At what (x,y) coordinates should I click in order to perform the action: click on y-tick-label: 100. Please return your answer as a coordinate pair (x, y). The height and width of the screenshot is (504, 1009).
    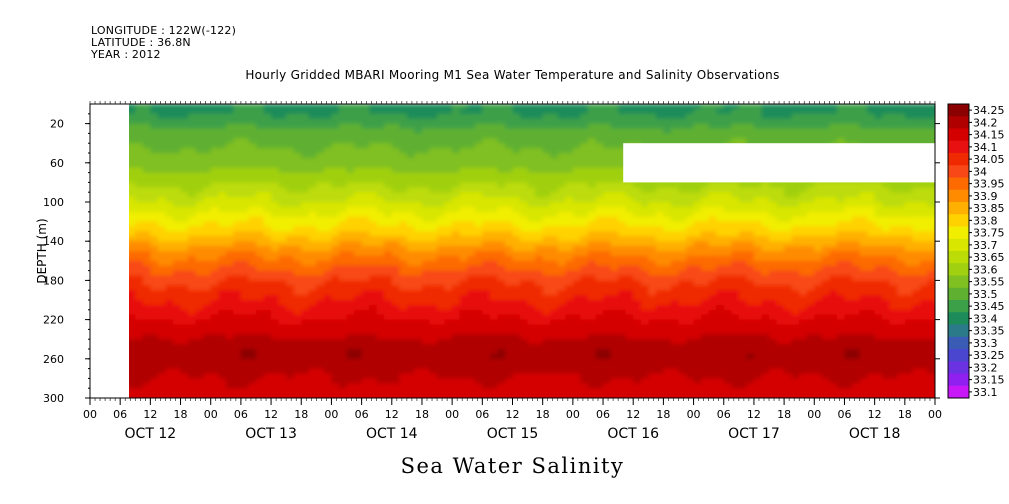
    Looking at the image, I should click on (53, 202).